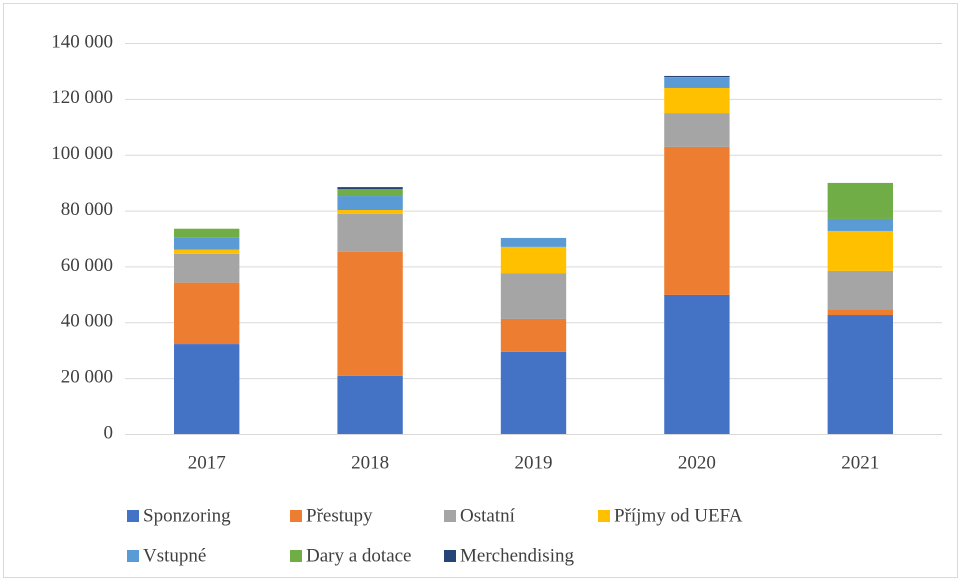 The width and height of the screenshot is (962, 581). What do you see at coordinates (82, 153) in the screenshot?
I see `y-tick-label: 100 000` at bounding box center [82, 153].